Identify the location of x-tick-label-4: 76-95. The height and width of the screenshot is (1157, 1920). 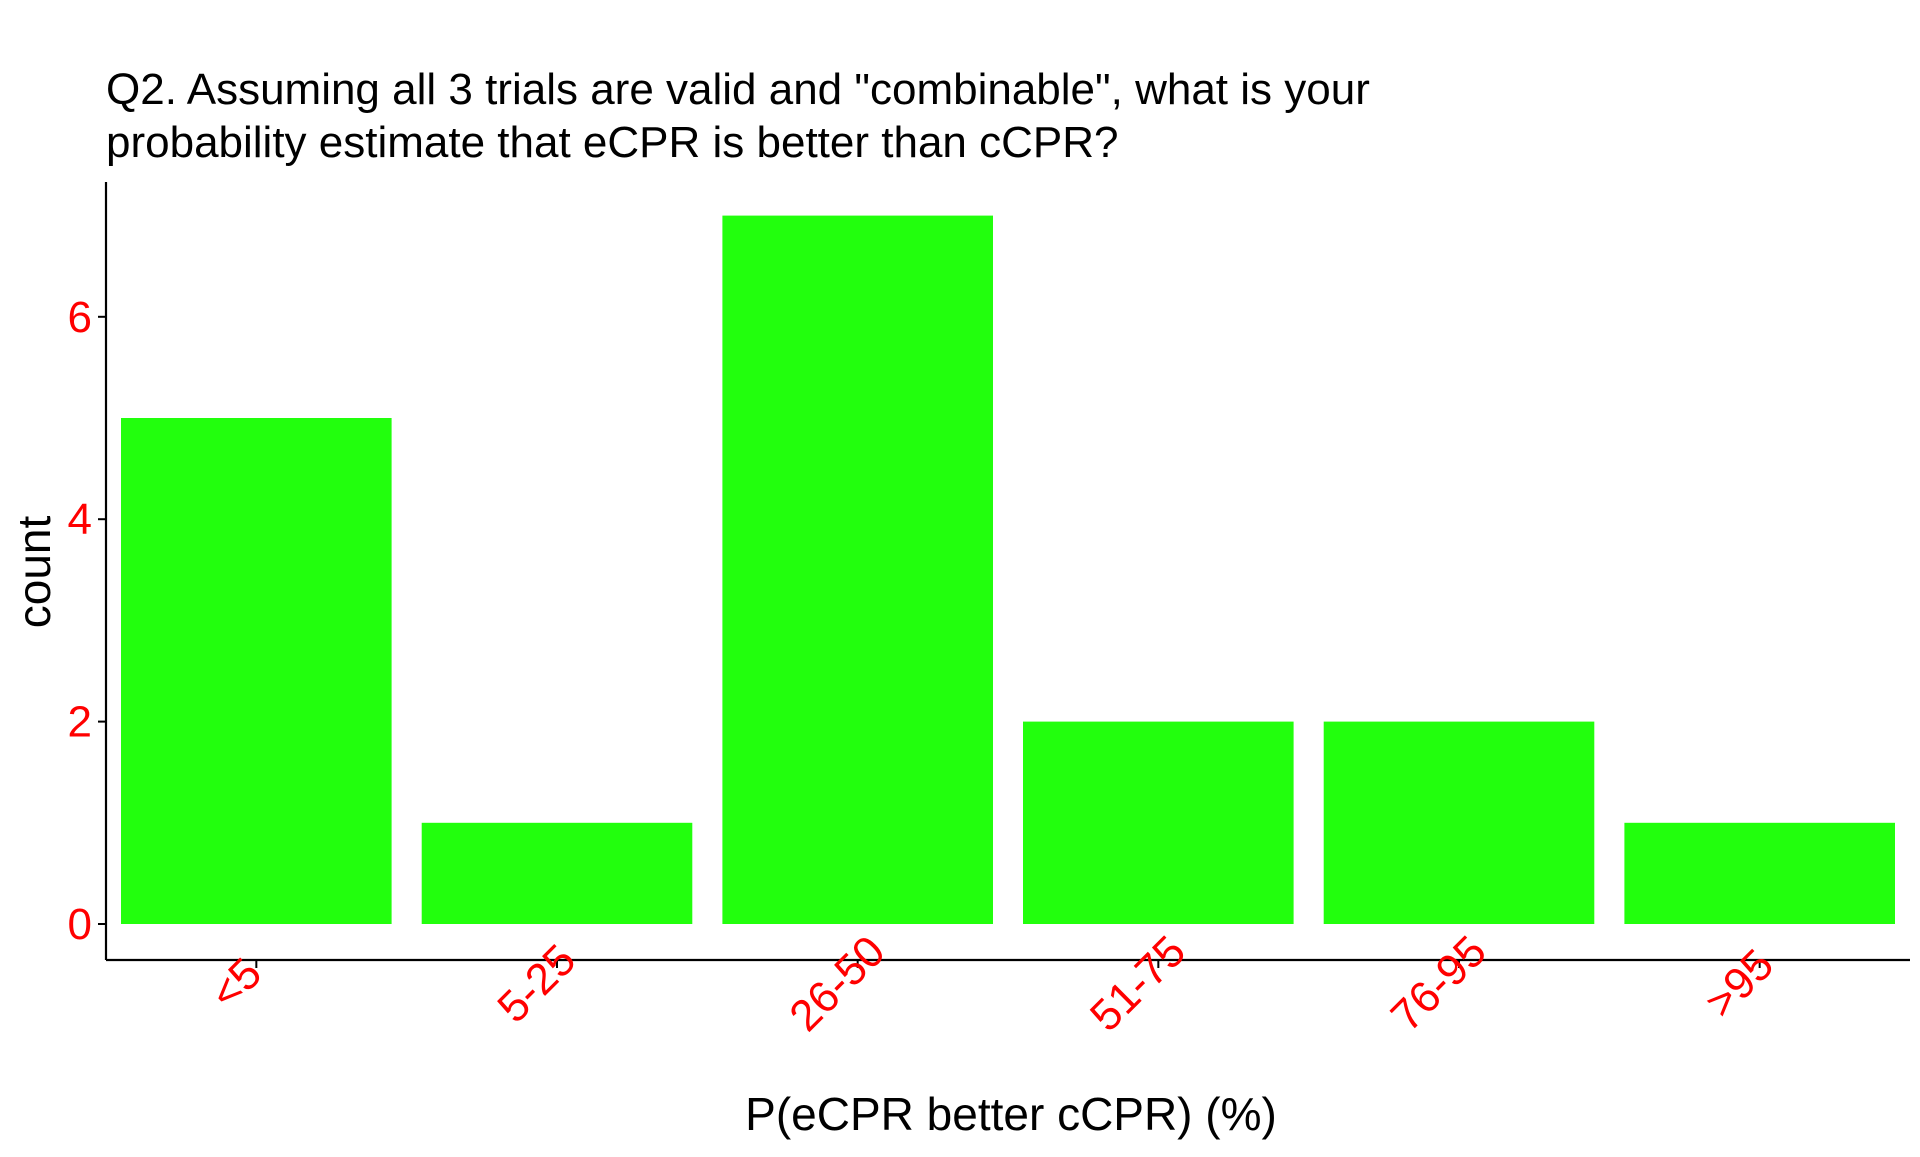
(1439, 984).